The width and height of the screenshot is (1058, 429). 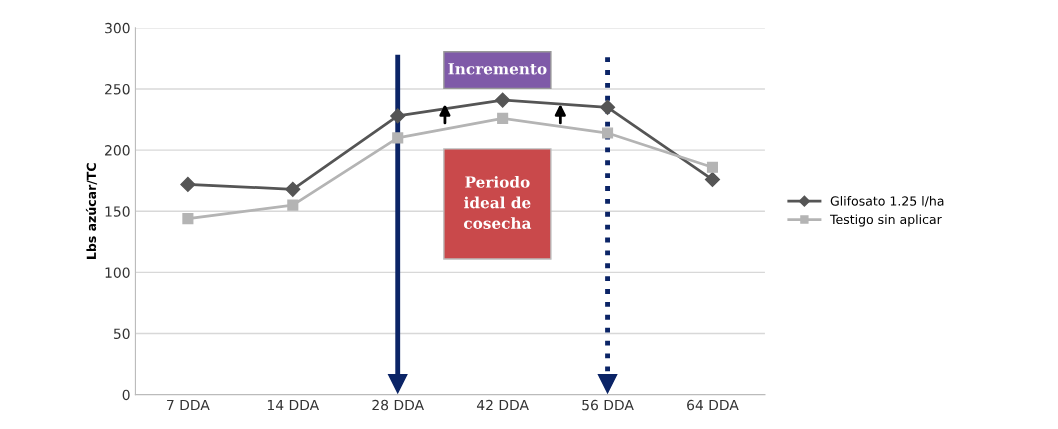 What do you see at coordinates (885, 220) in the screenshot?
I see `legend-label: Testigo sin aplicar` at bounding box center [885, 220].